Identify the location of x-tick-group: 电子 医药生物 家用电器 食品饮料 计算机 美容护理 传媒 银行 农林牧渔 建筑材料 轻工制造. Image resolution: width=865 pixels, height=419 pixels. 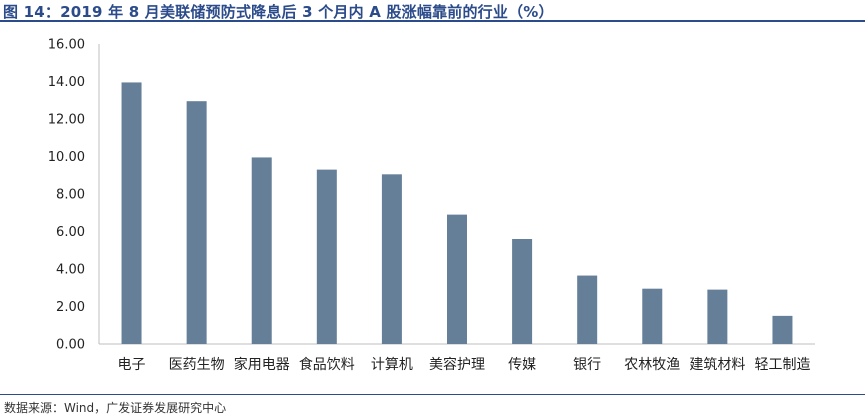
(464, 364).